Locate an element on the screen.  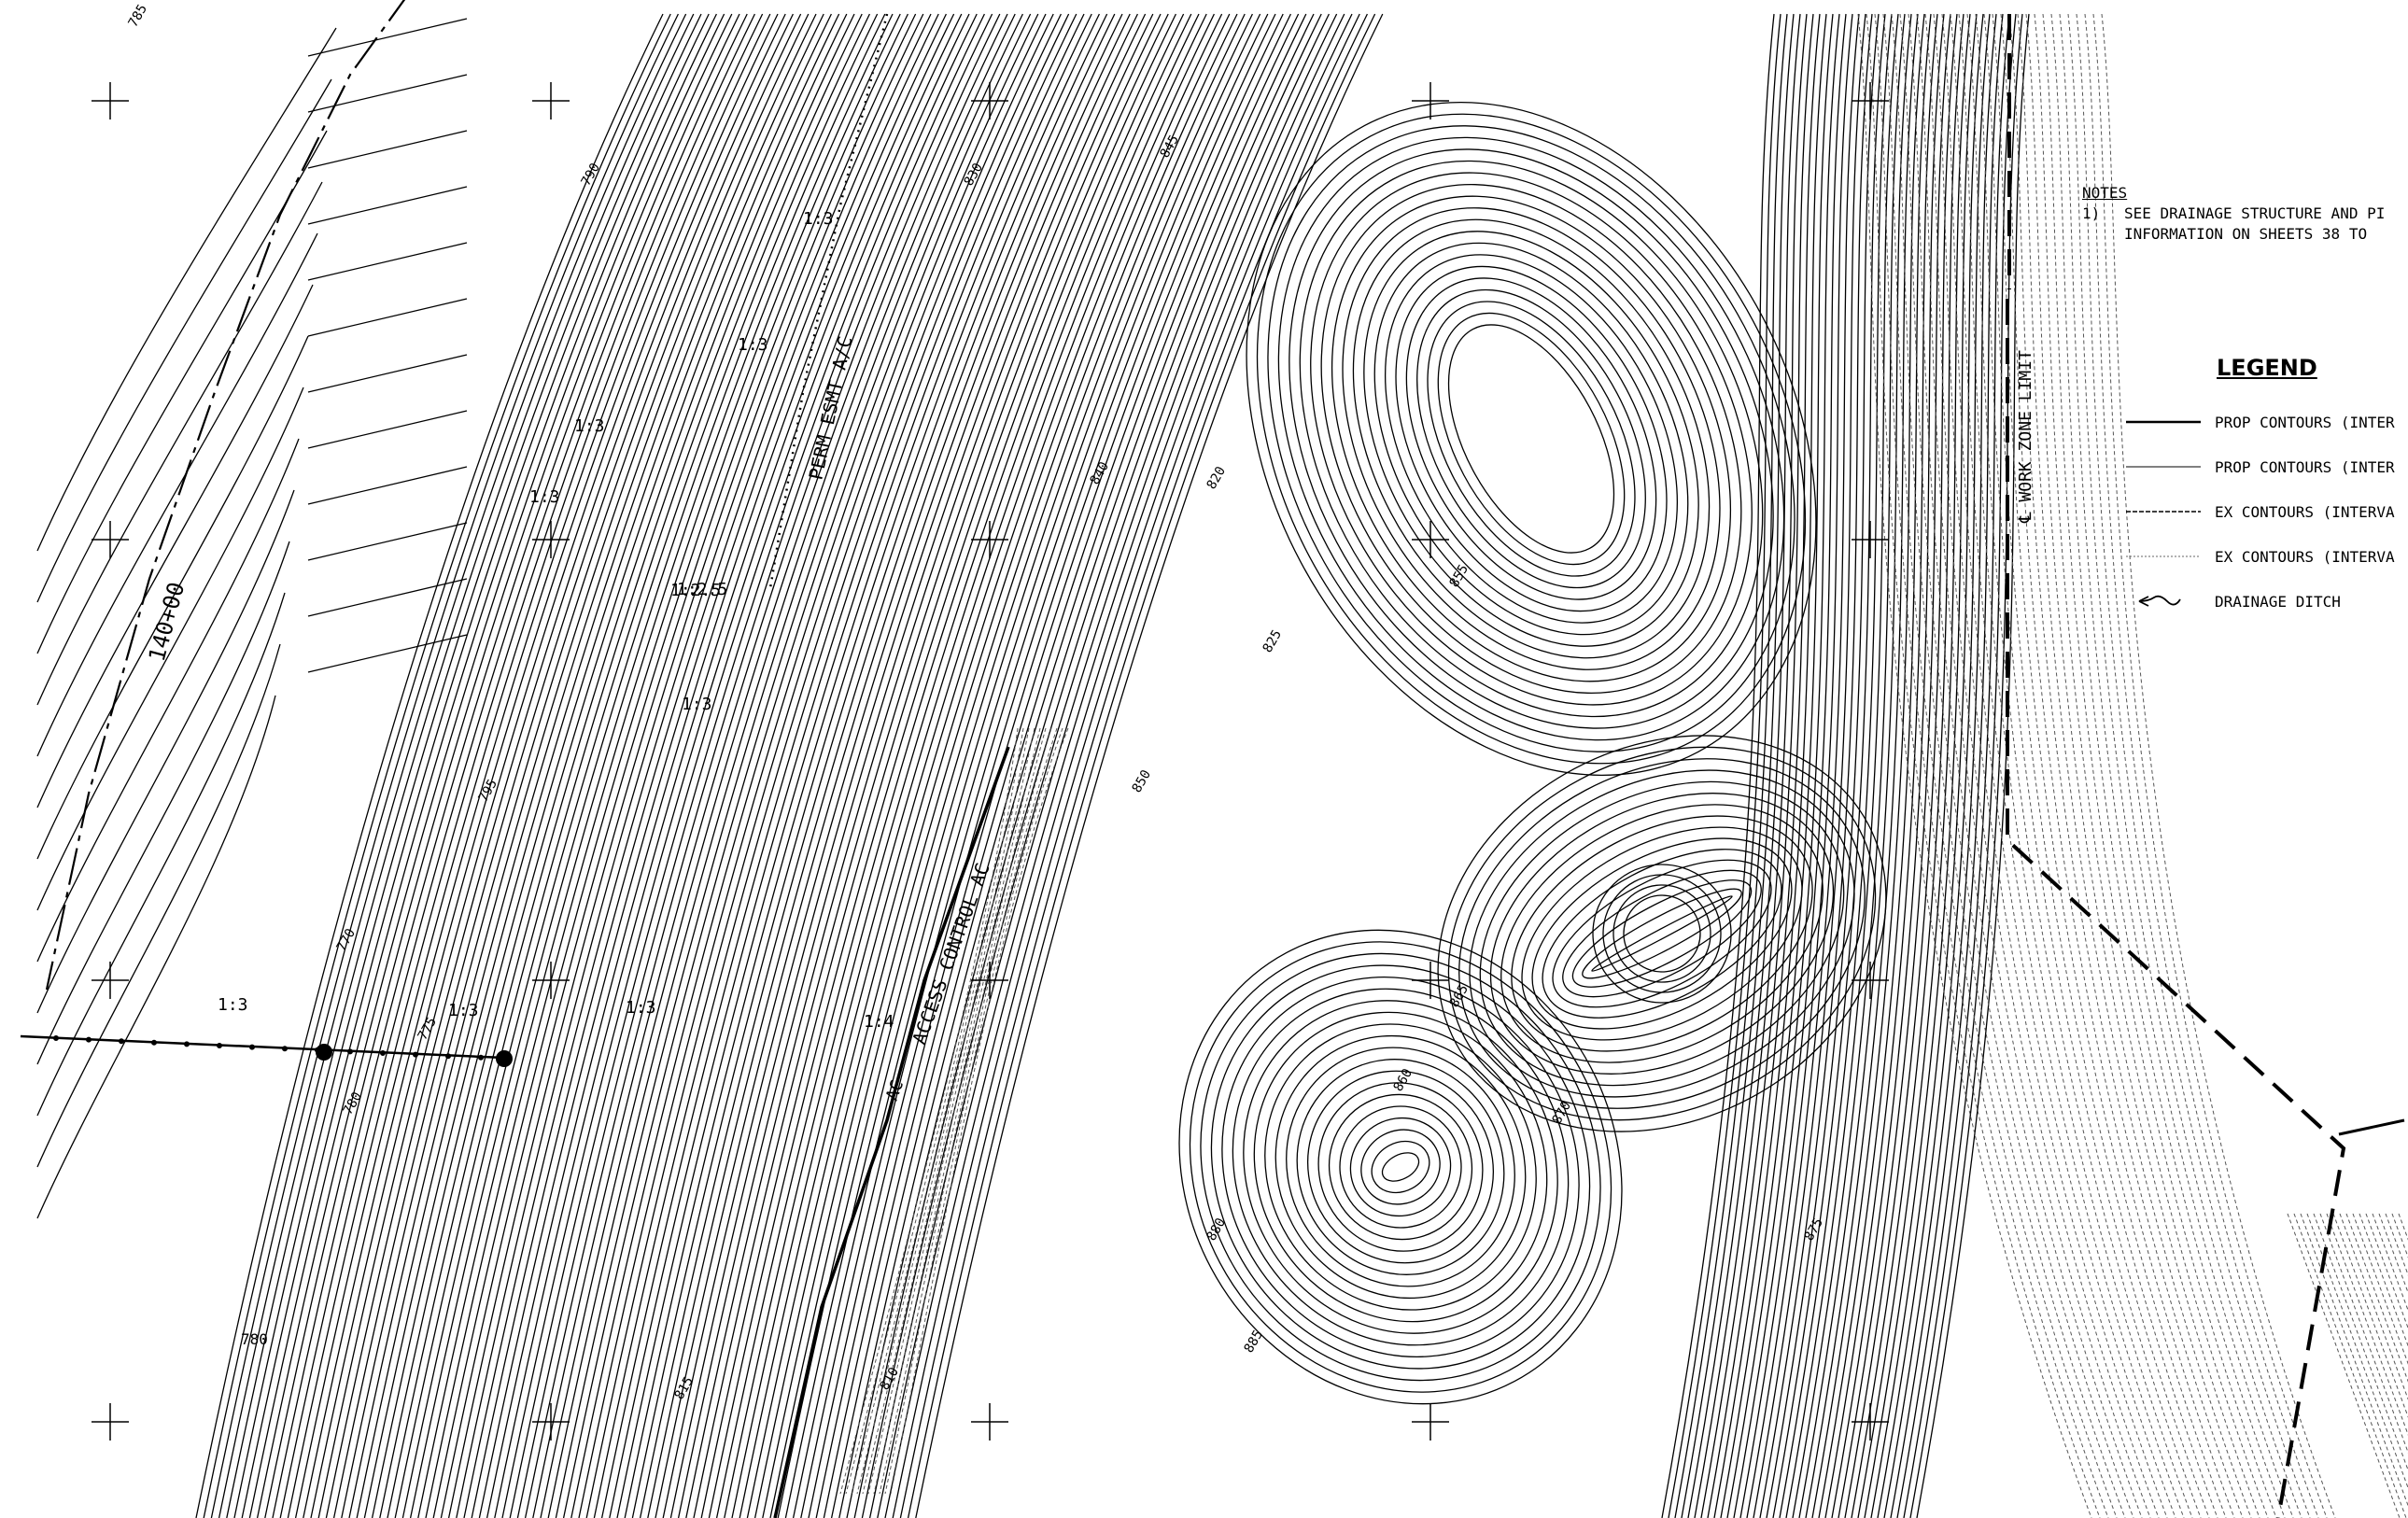
contour-elevation-label: 830 is located at coordinates (975, 175).